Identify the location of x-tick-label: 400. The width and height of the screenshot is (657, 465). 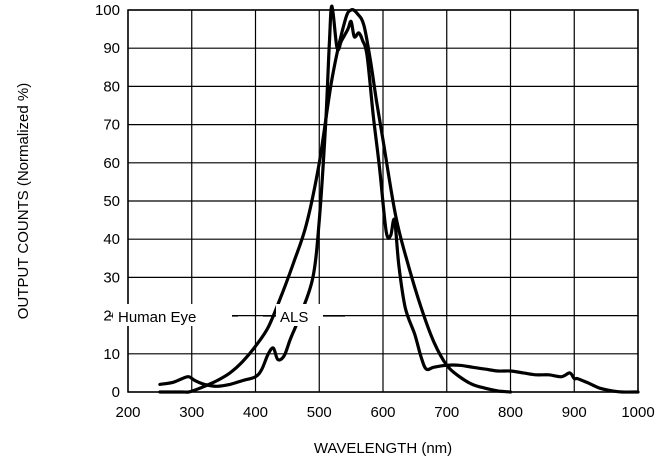
(255, 412).